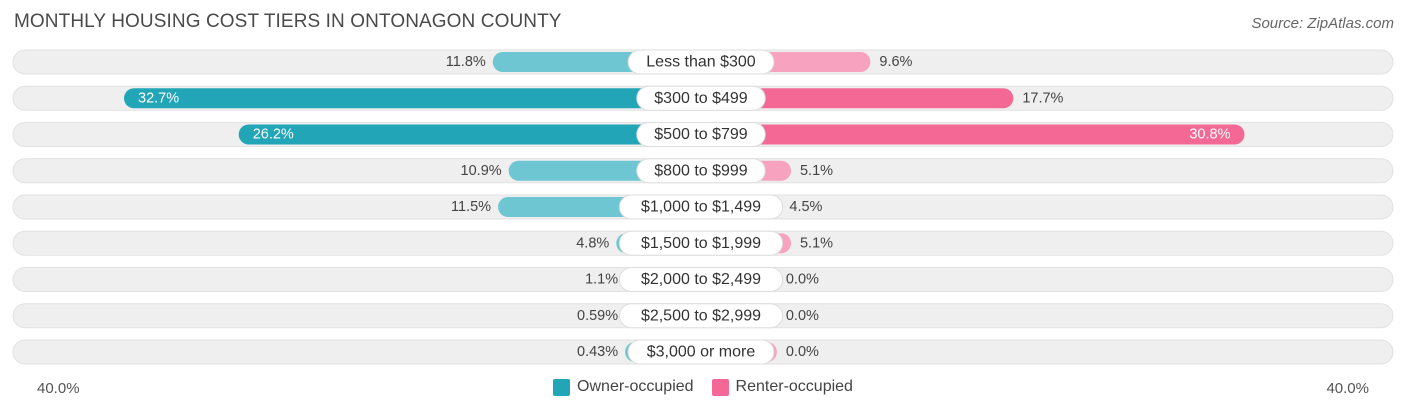 This screenshot has height=414, width=1406. Describe the element at coordinates (471, 207) in the screenshot. I see `data-label-owner: 11.5%` at that location.